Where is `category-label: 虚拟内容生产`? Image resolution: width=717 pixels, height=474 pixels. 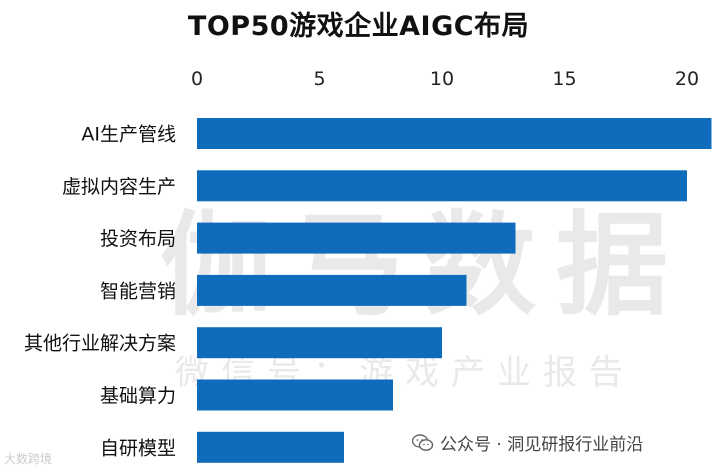 category-label: 虚拟内容生产 is located at coordinates (119, 187).